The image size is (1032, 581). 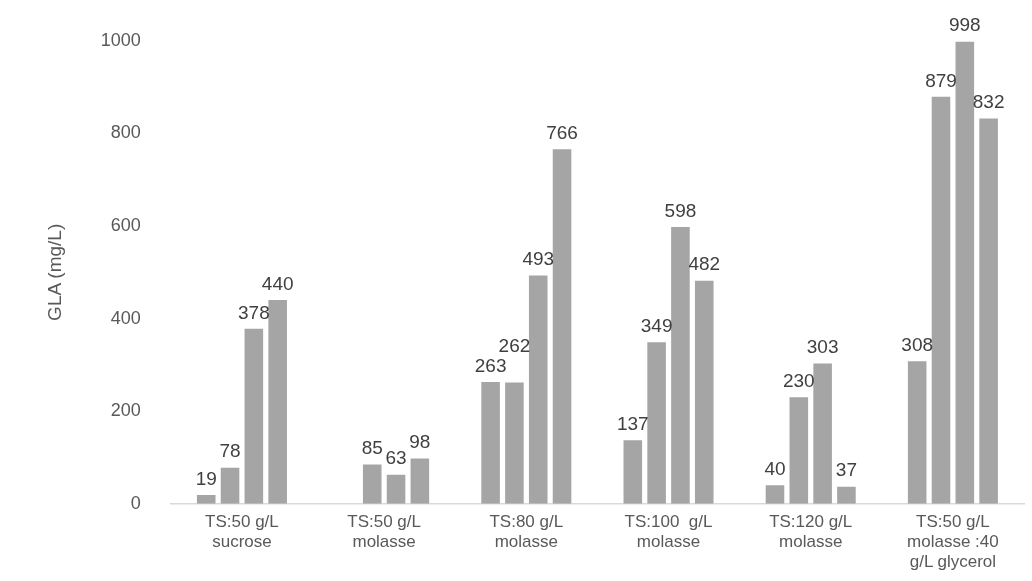 What do you see at coordinates (964, 25) in the screenshot?
I see `data-label: 998` at bounding box center [964, 25].